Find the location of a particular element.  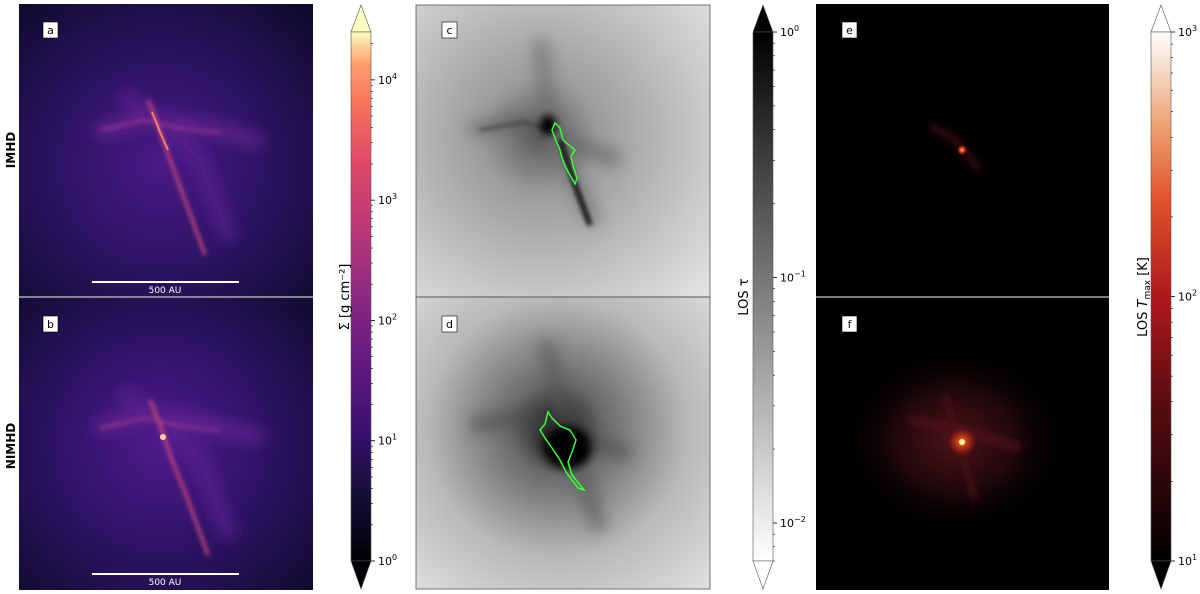

panel-letter-a: a is located at coordinates (50, 30).